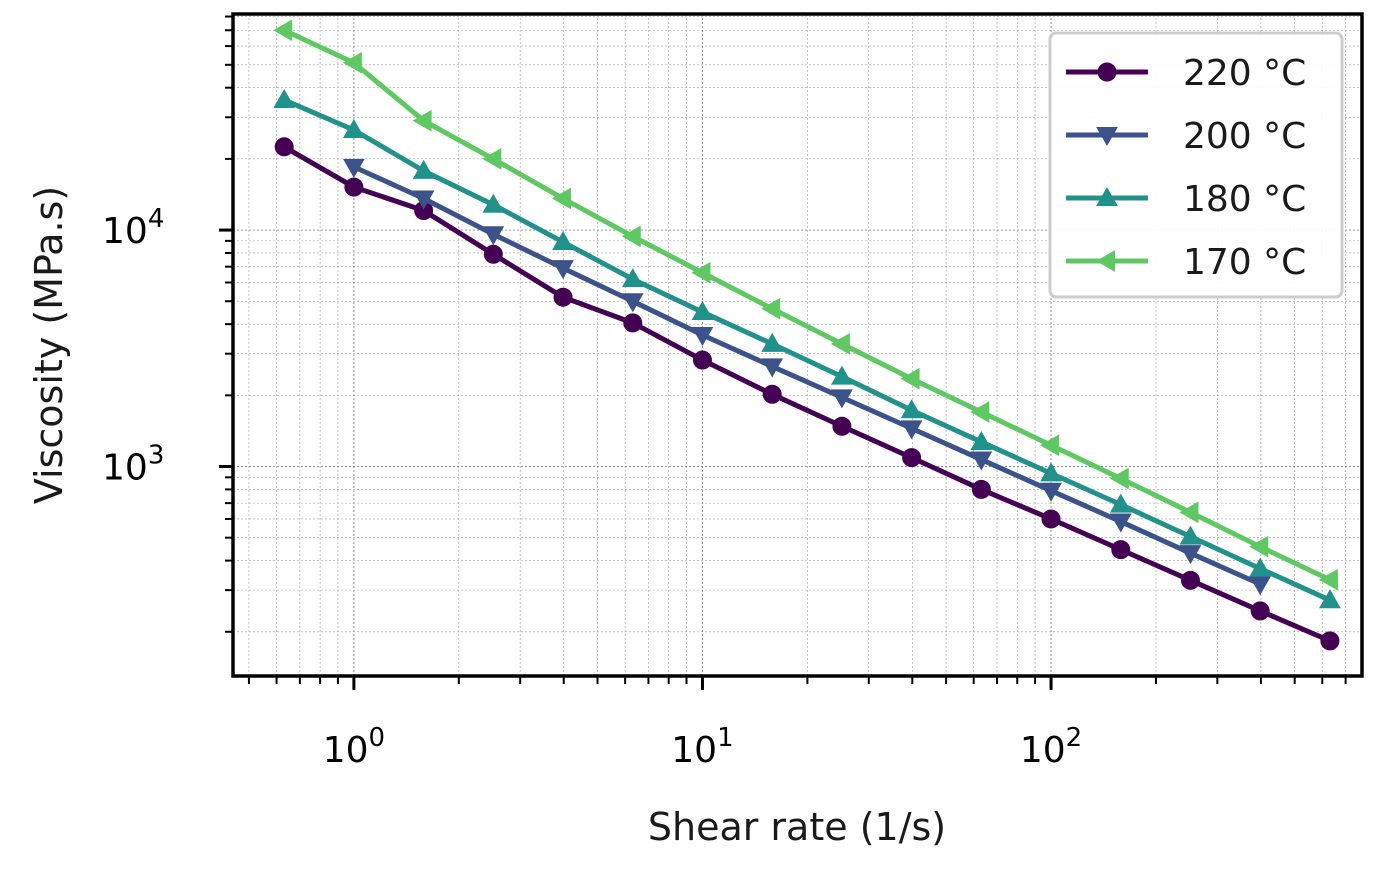  Describe the element at coordinates (133, 228) in the screenshot. I see `y-tick-label: 10⁴` at that location.